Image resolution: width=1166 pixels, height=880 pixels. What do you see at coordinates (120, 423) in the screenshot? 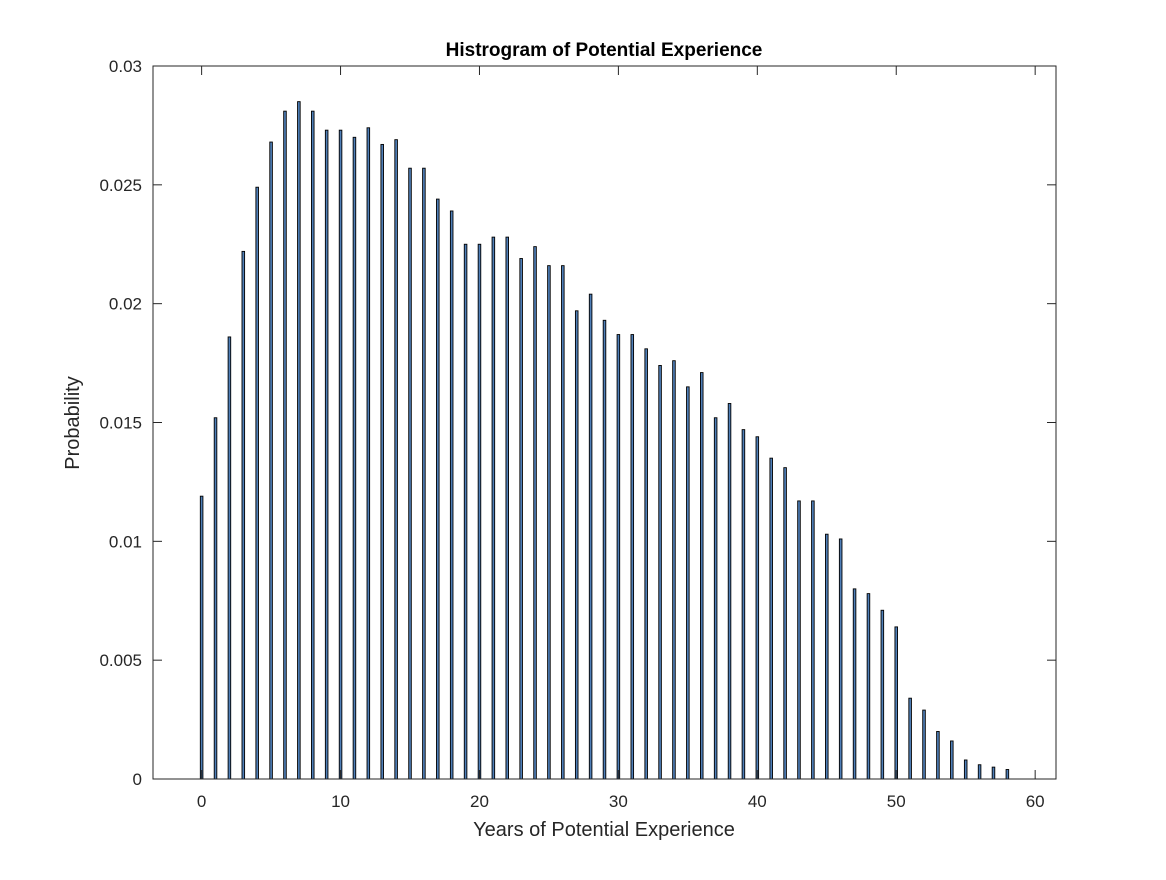
I see `y-tick-label: 0.015` at bounding box center [120, 423].